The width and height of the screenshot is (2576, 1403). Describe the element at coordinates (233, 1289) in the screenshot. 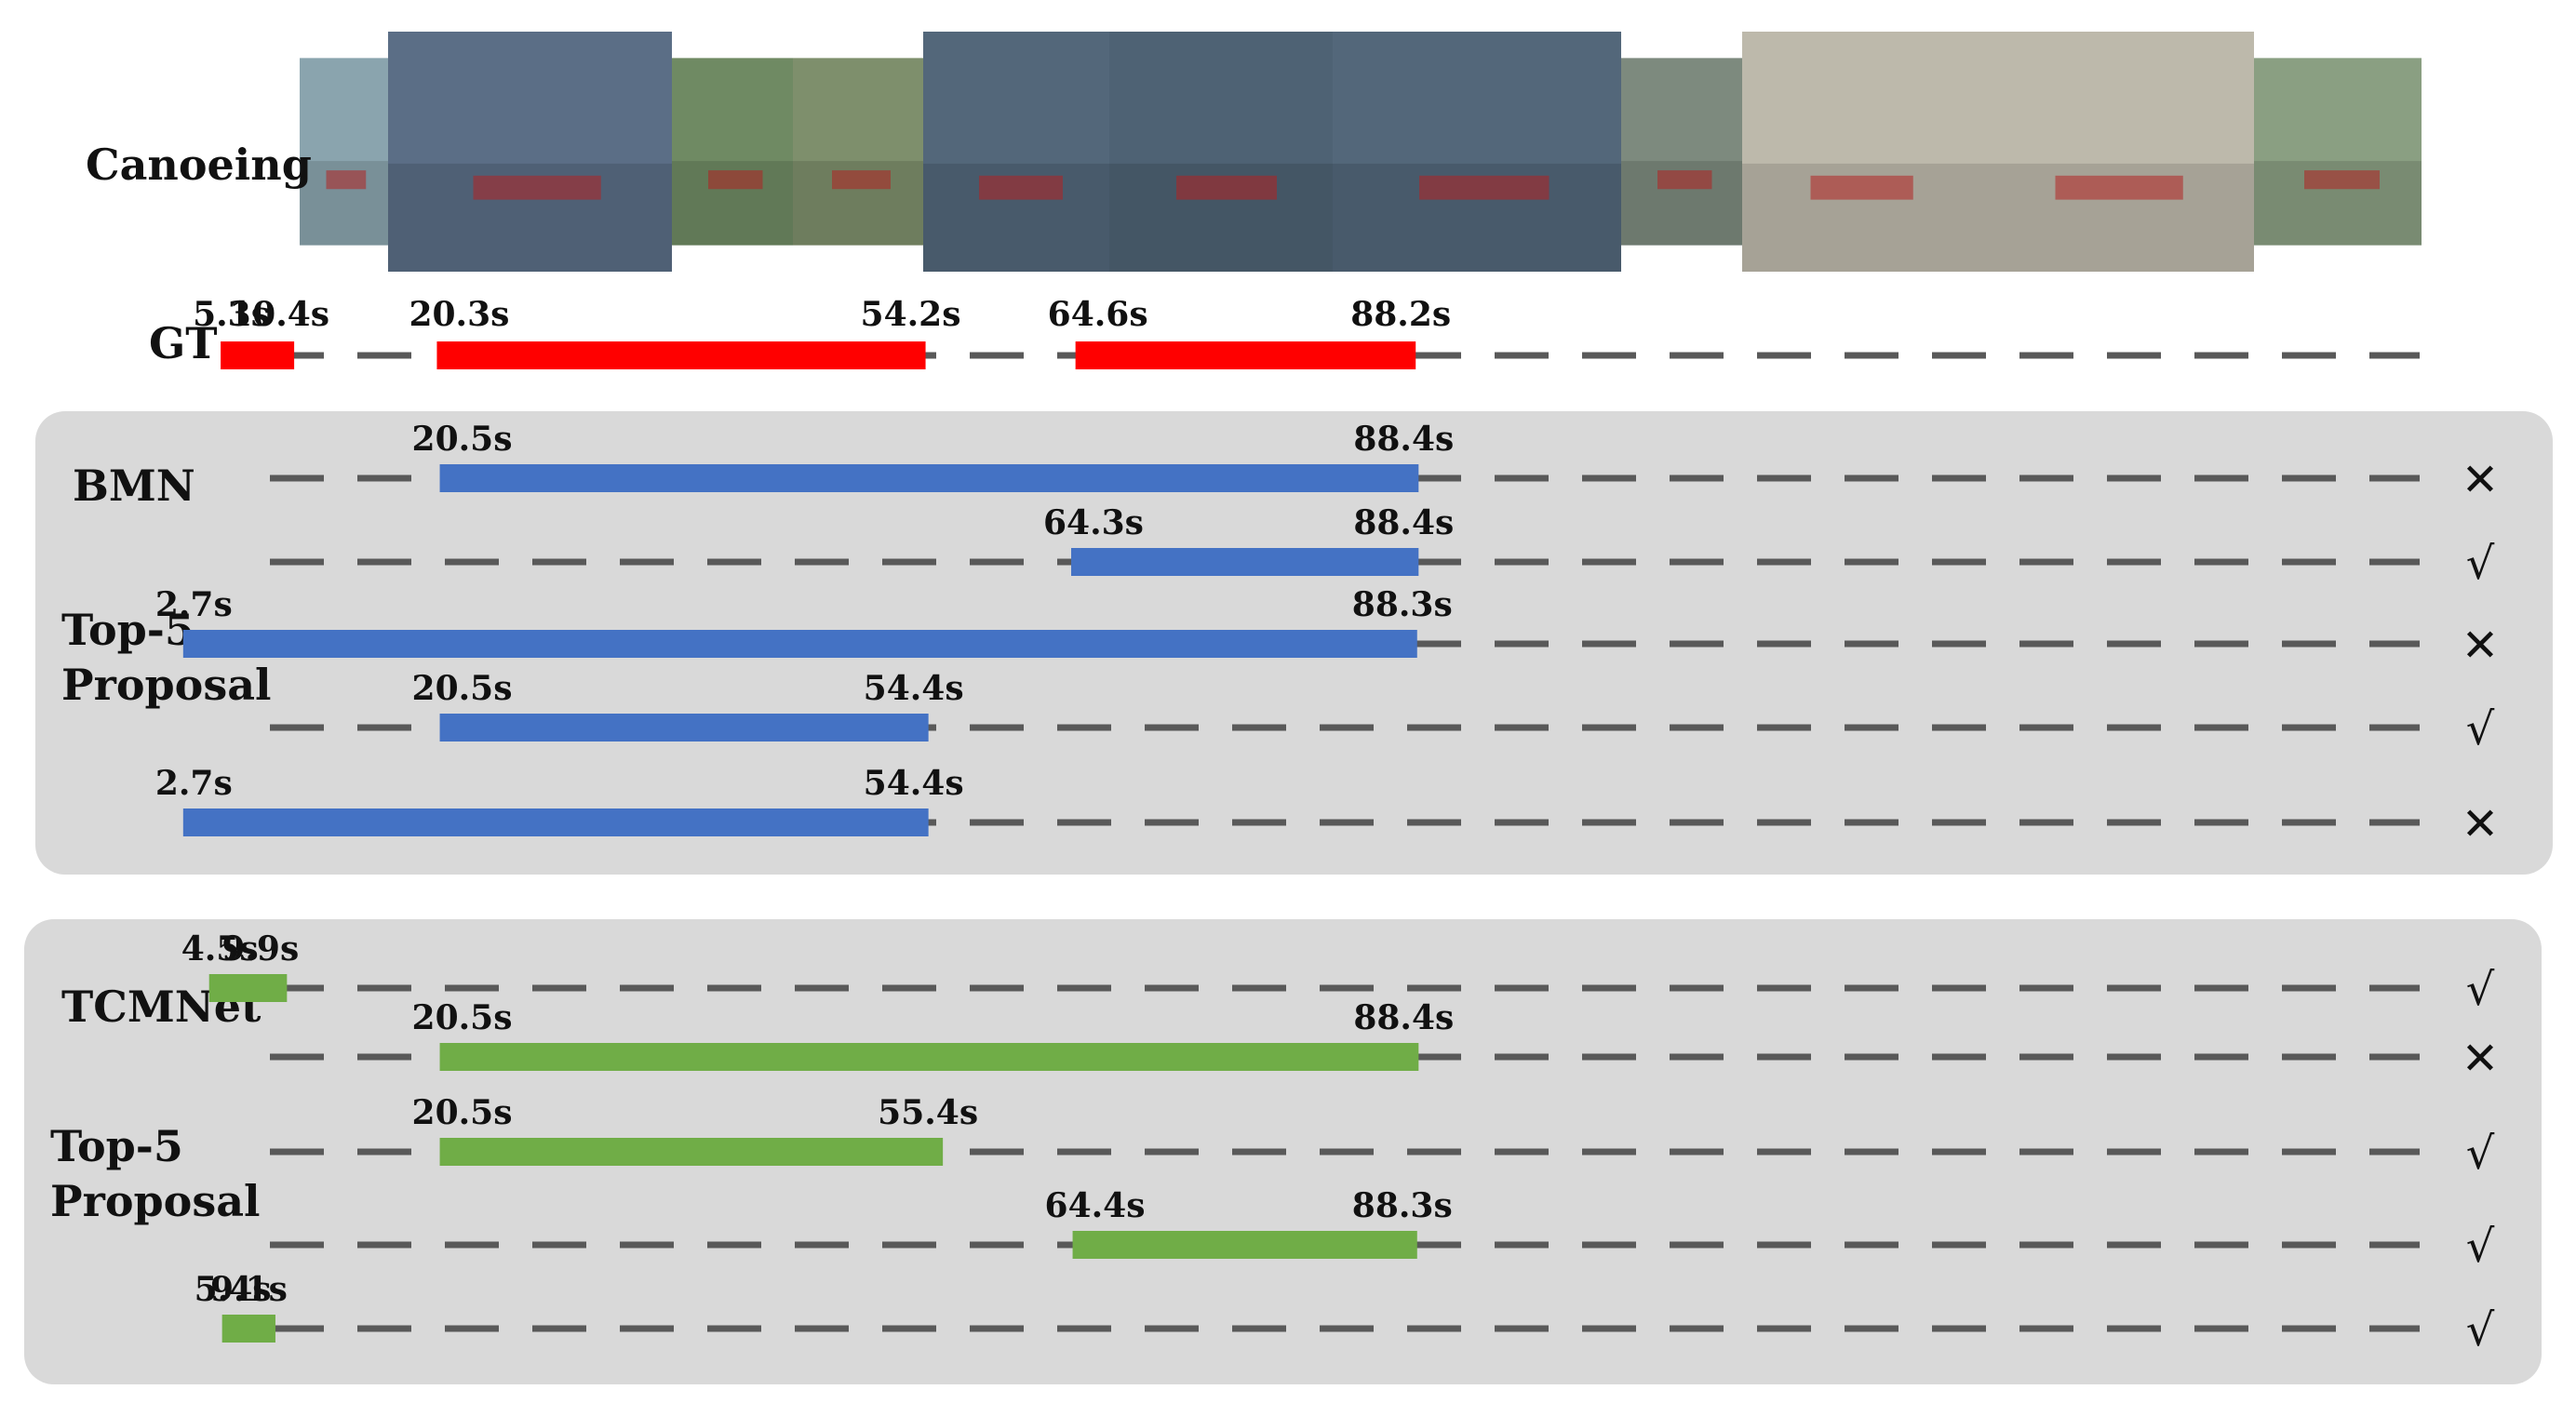

I see `start-time-label: 5.4s` at that location.